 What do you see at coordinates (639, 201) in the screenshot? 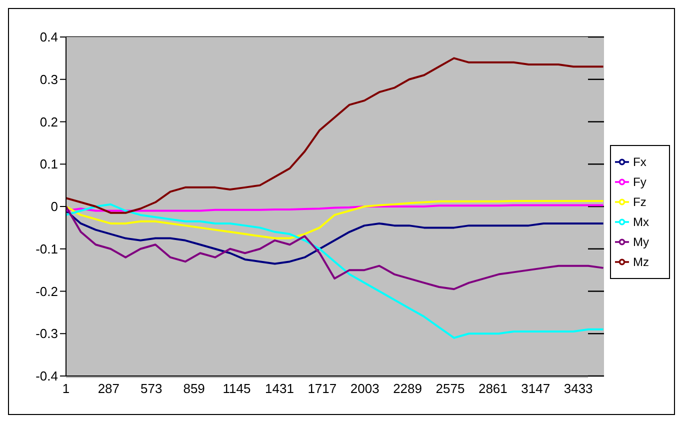
I see `legend-label: Fz` at bounding box center [639, 201].